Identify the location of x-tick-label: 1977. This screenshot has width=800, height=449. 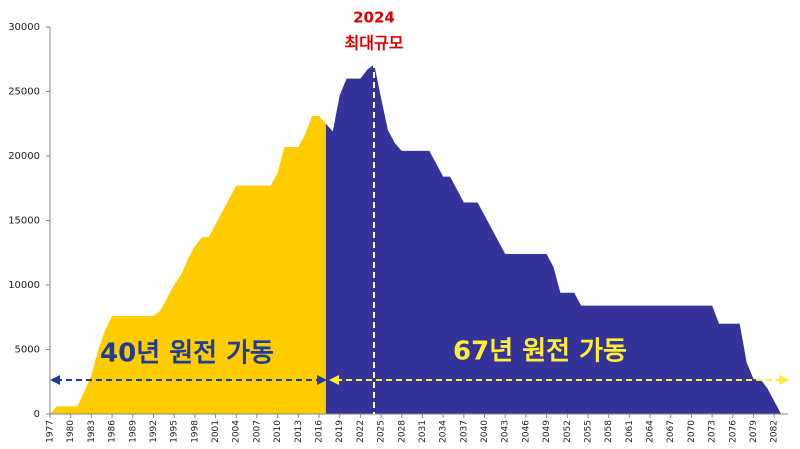
(51, 431).